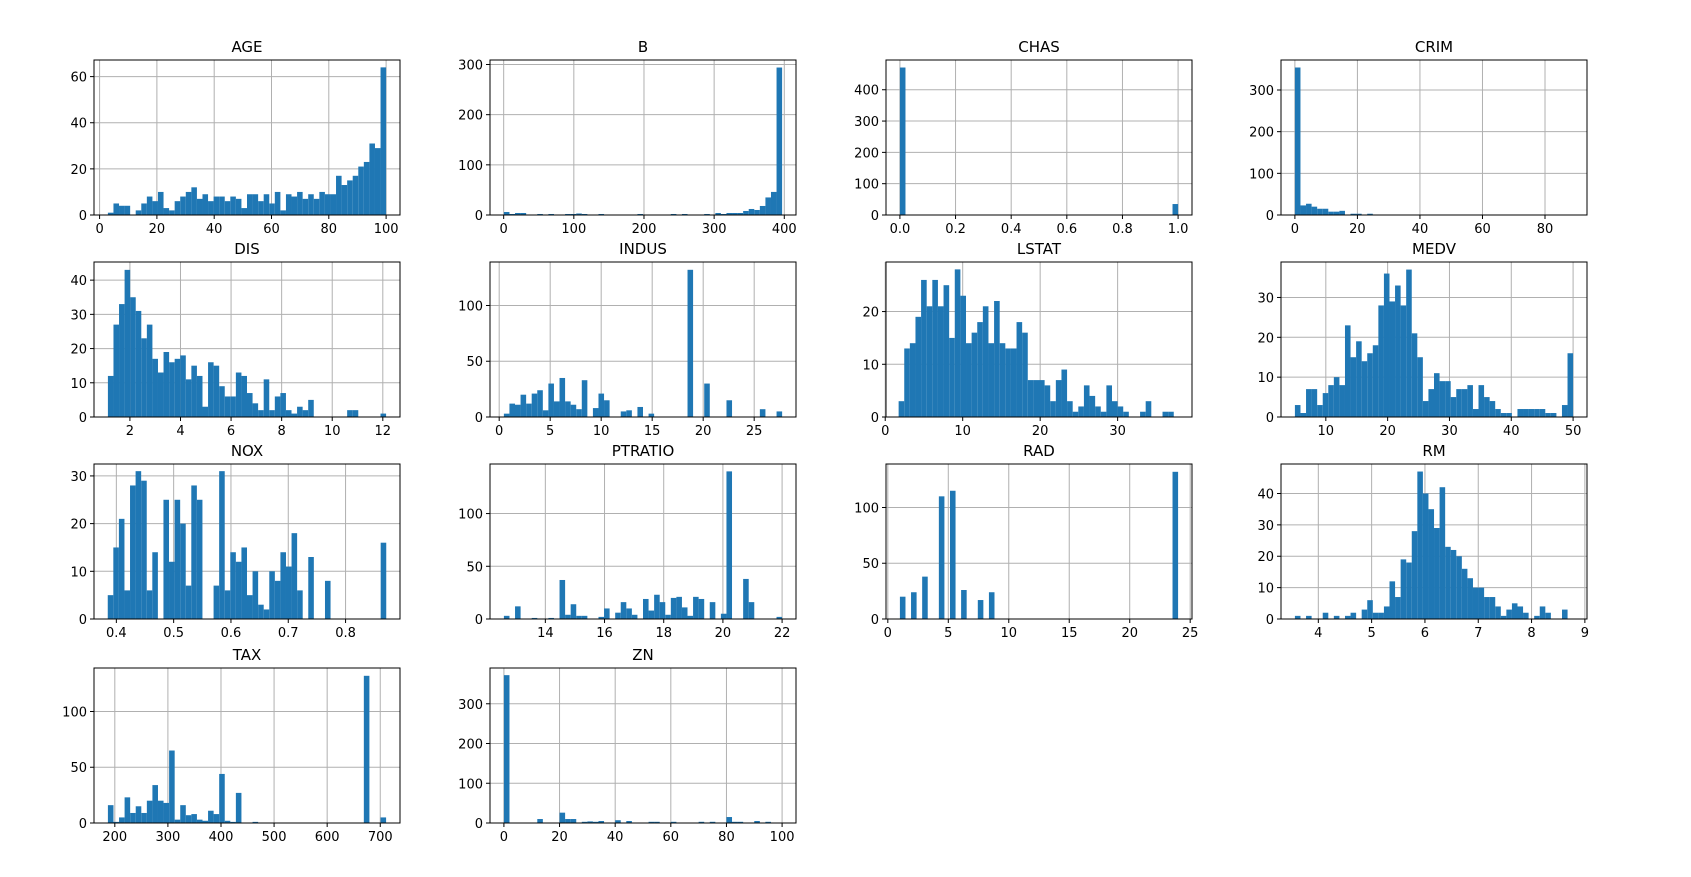  I want to click on x-tick-label: 20, so click(1387, 431).